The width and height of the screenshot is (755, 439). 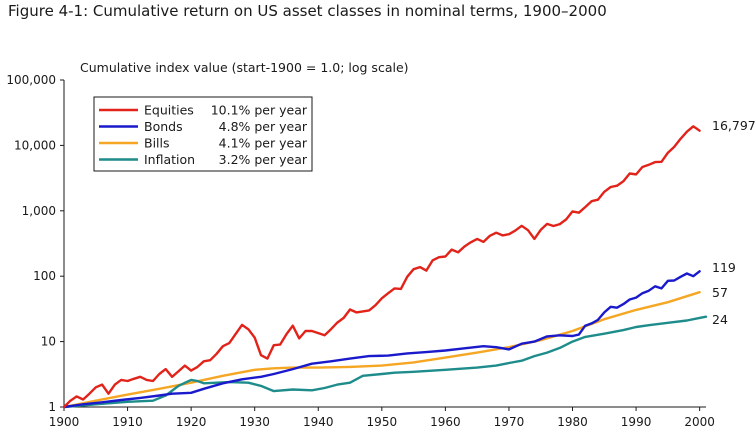 What do you see at coordinates (259, 110) in the screenshot?
I see `legend-rate-equities: 10.1% per year` at bounding box center [259, 110].